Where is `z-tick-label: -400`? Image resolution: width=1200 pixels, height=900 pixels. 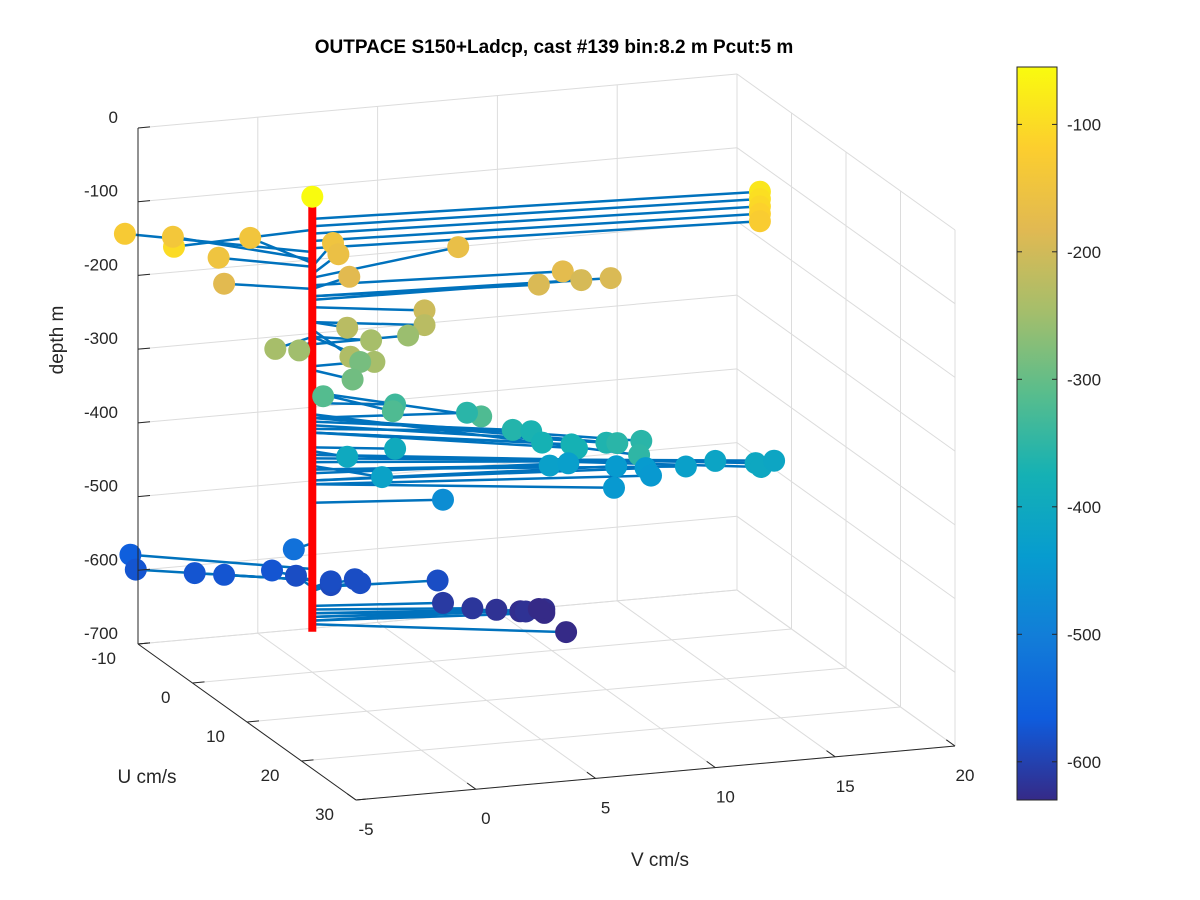
z-tick-label: -400 is located at coordinates (101, 412).